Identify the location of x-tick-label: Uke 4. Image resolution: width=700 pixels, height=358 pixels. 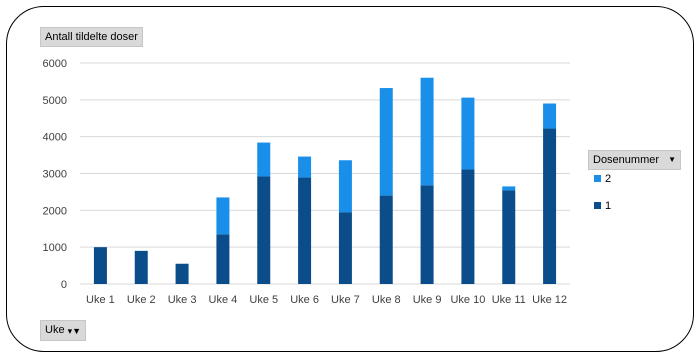
(223, 300).